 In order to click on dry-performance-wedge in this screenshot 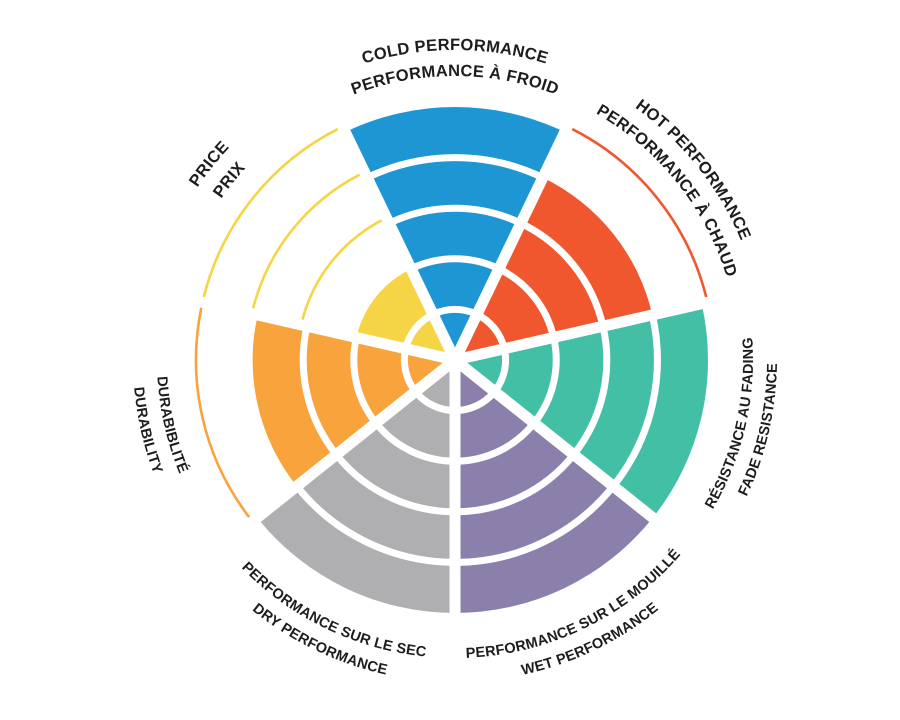, I will do `click(356, 486)`.